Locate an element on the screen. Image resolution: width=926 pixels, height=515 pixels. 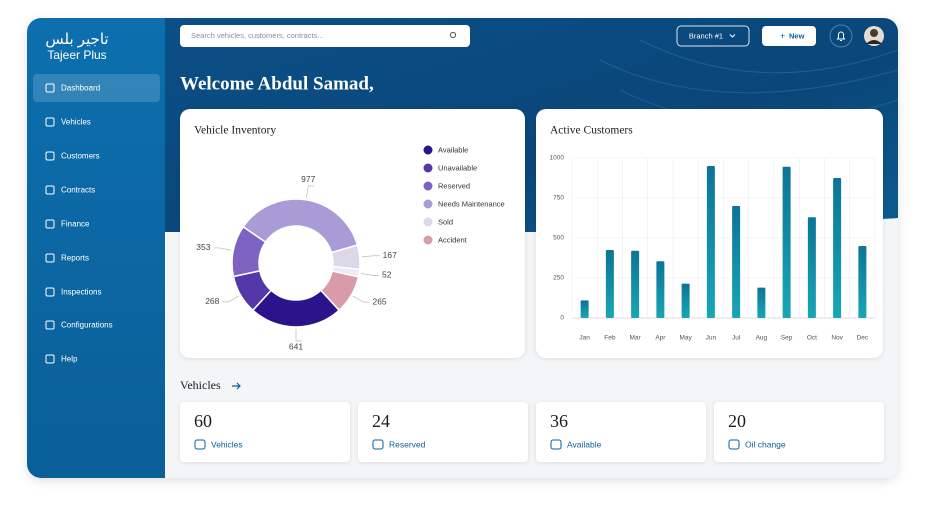
slice-label: 641 is located at coordinates (296, 346).